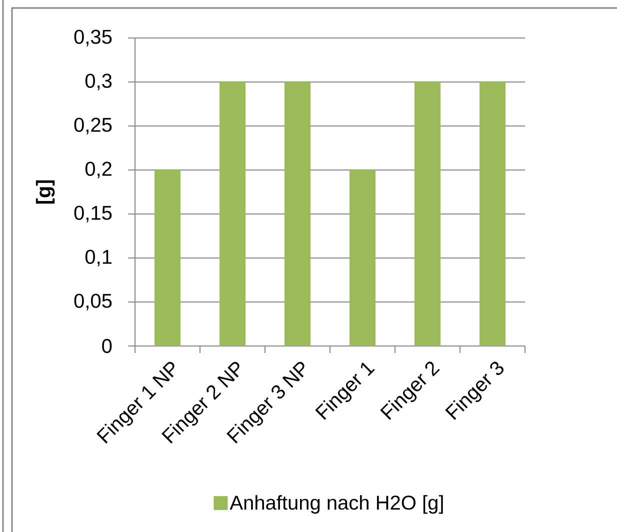  Describe the element at coordinates (336, 504) in the screenshot. I see `legend-label: Anhaftung nach H2O [g]` at that location.